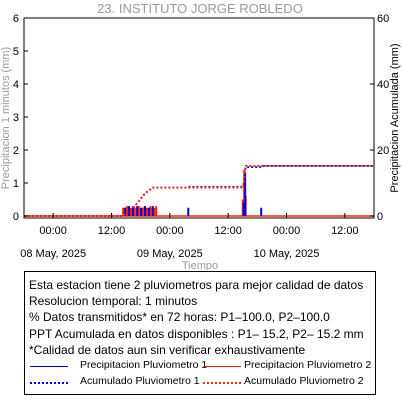 The image size is (402, 404). Describe the element at coordinates (222, 366) in the screenshot. I see `legend-swatch-p2` at that location.